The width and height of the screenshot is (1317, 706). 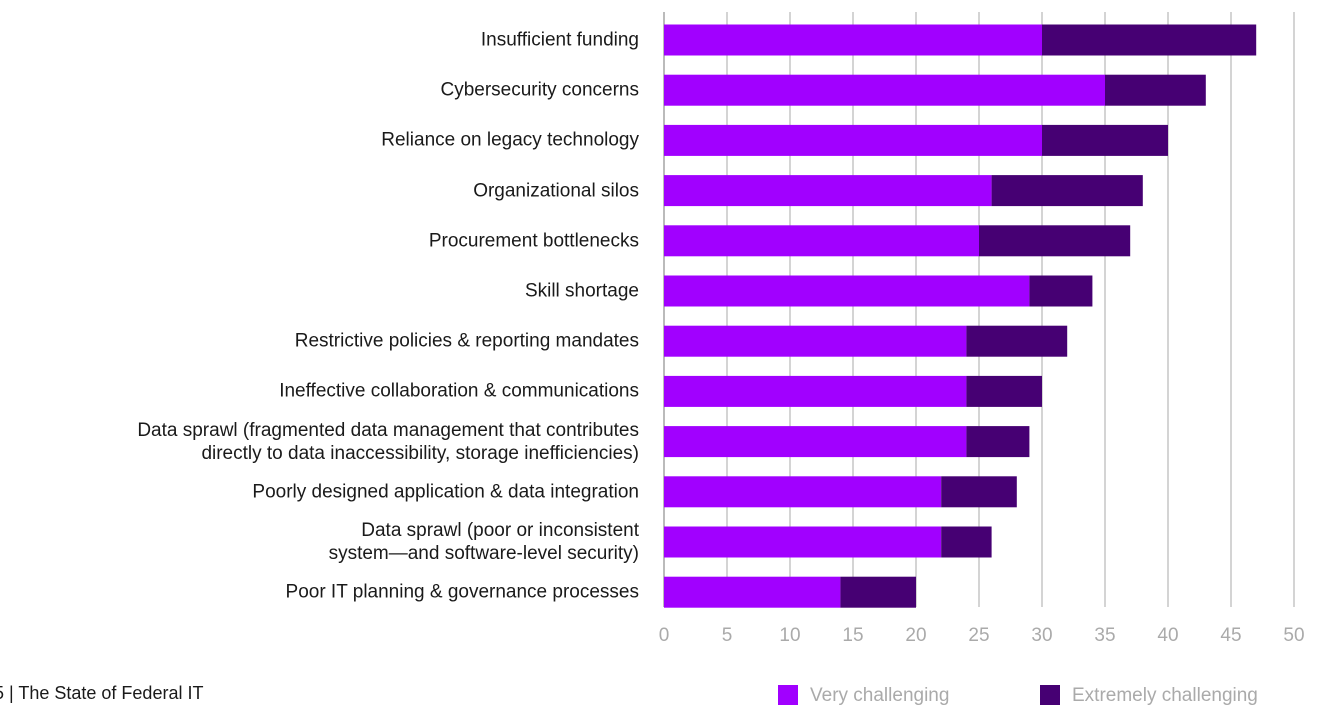 What do you see at coordinates (1041, 635) in the screenshot?
I see `x-tick-label: 30` at bounding box center [1041, 635].